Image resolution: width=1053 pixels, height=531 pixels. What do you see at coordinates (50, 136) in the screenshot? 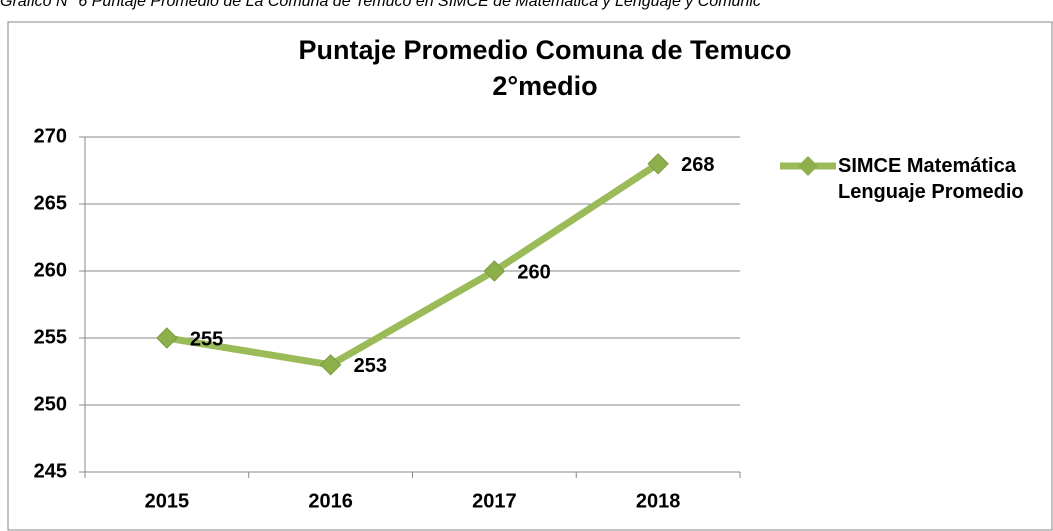
I see `y-tick-label: 270` at bounding box center [50, 136].